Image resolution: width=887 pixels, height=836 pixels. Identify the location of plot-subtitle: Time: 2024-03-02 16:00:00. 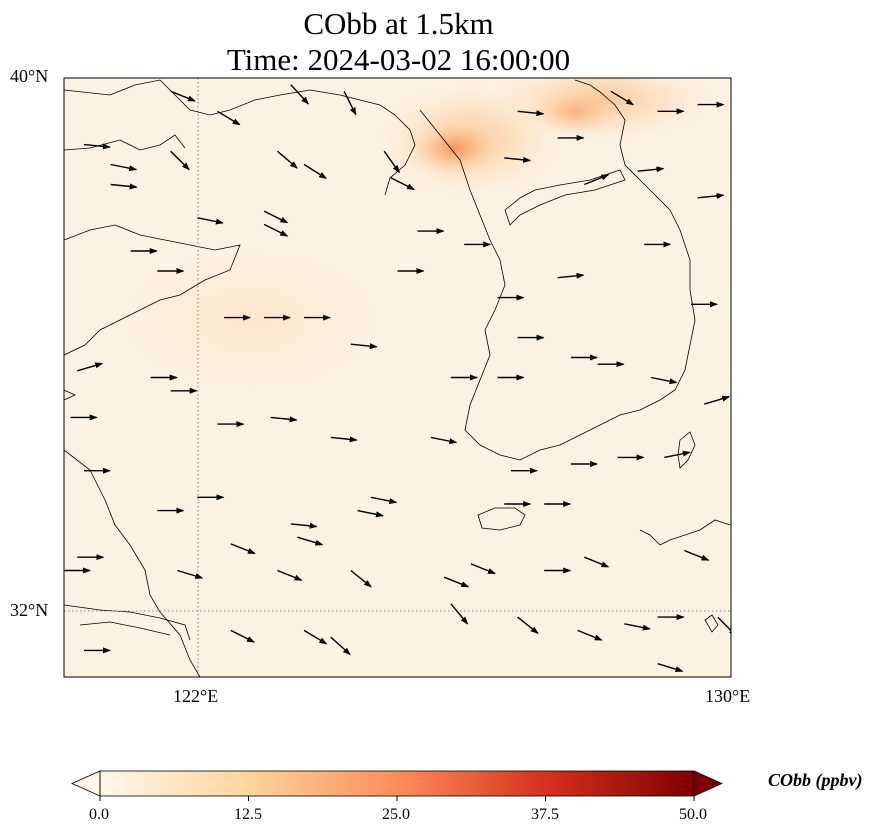
(398, 59).